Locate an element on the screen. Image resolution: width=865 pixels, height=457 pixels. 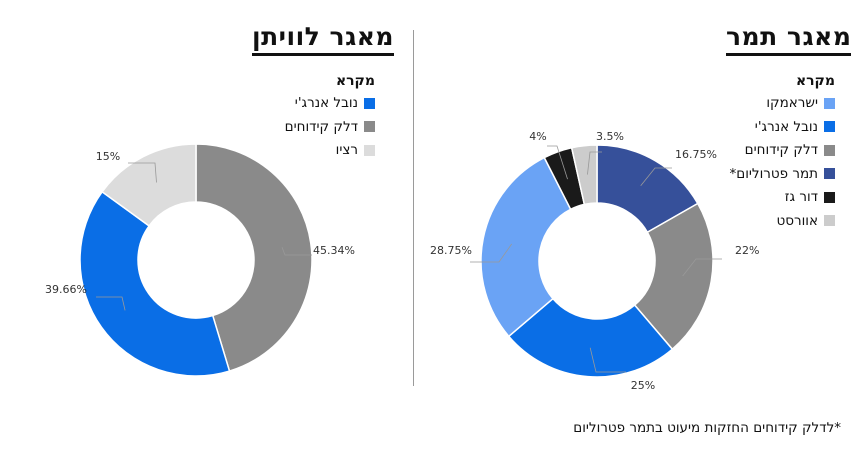
data-label: 45.34% is located at coordinates (334, 250).